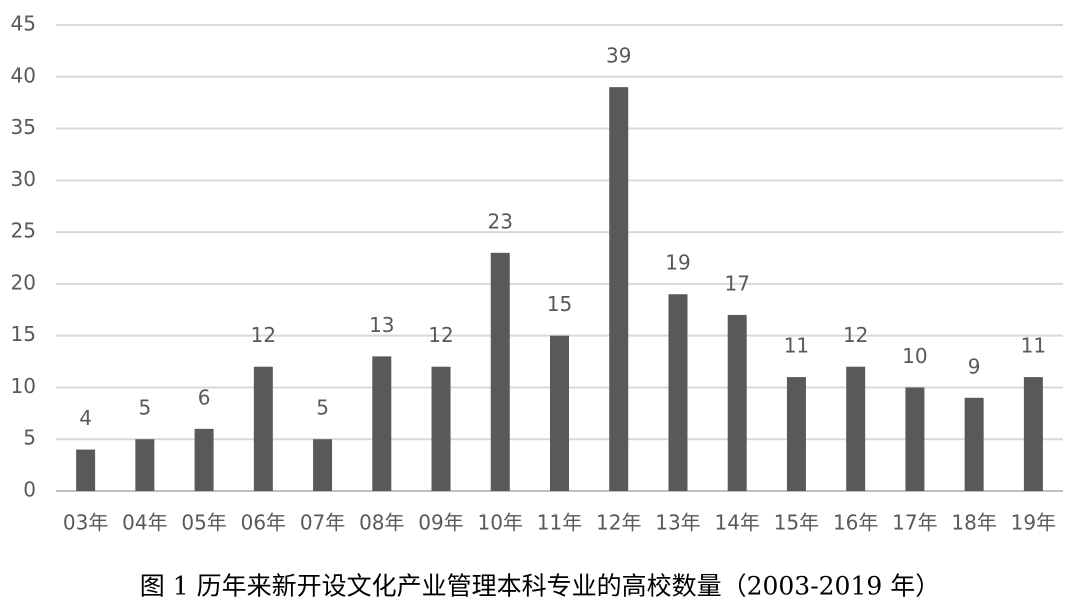  Describe the element at coordinates (23, 75) in the screenshot. I see `y-tick-label: 40` at that location.